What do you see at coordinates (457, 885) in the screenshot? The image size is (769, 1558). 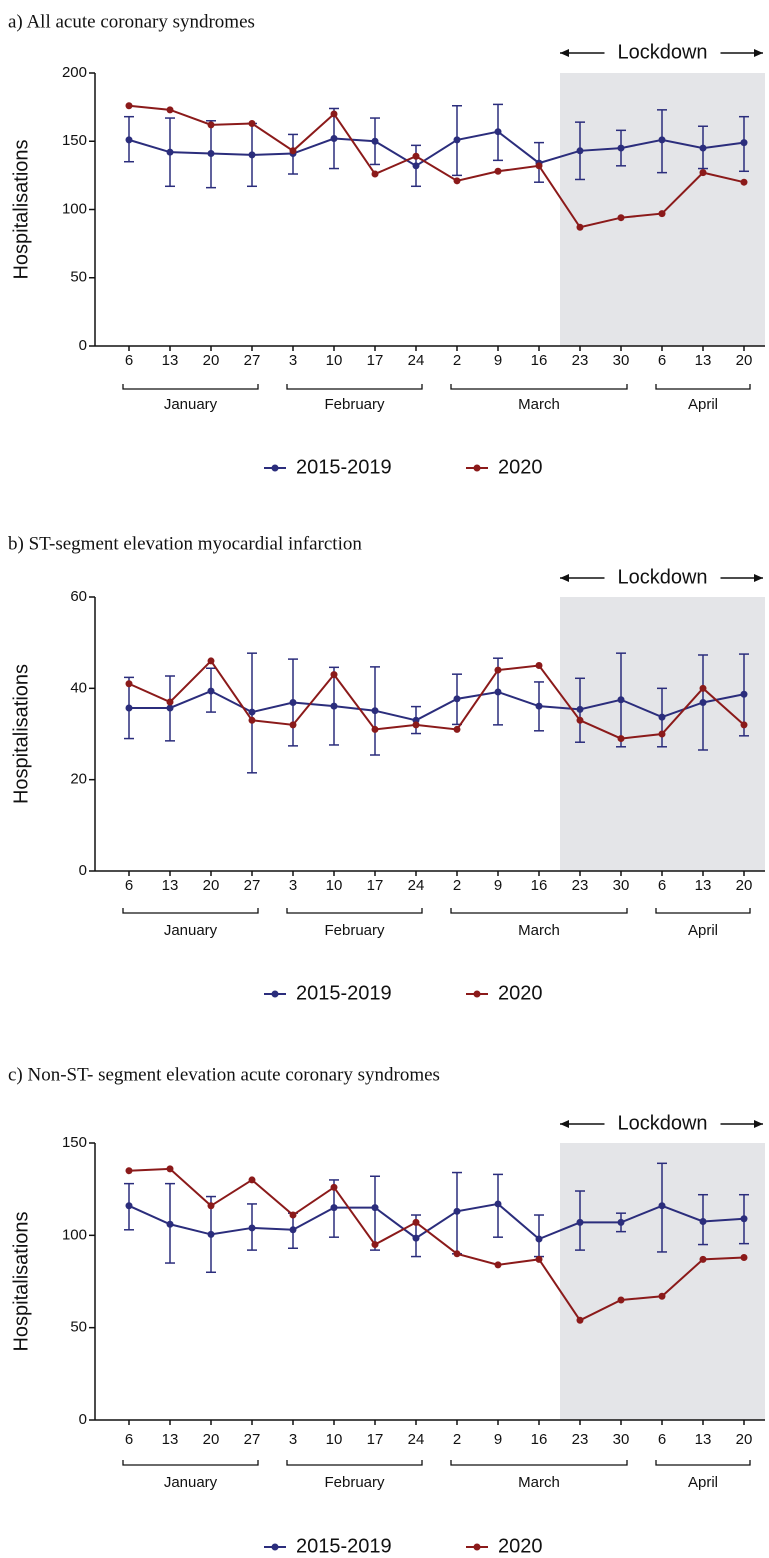 I see `x-tick-label: 2` at bounding box center [457, 885].